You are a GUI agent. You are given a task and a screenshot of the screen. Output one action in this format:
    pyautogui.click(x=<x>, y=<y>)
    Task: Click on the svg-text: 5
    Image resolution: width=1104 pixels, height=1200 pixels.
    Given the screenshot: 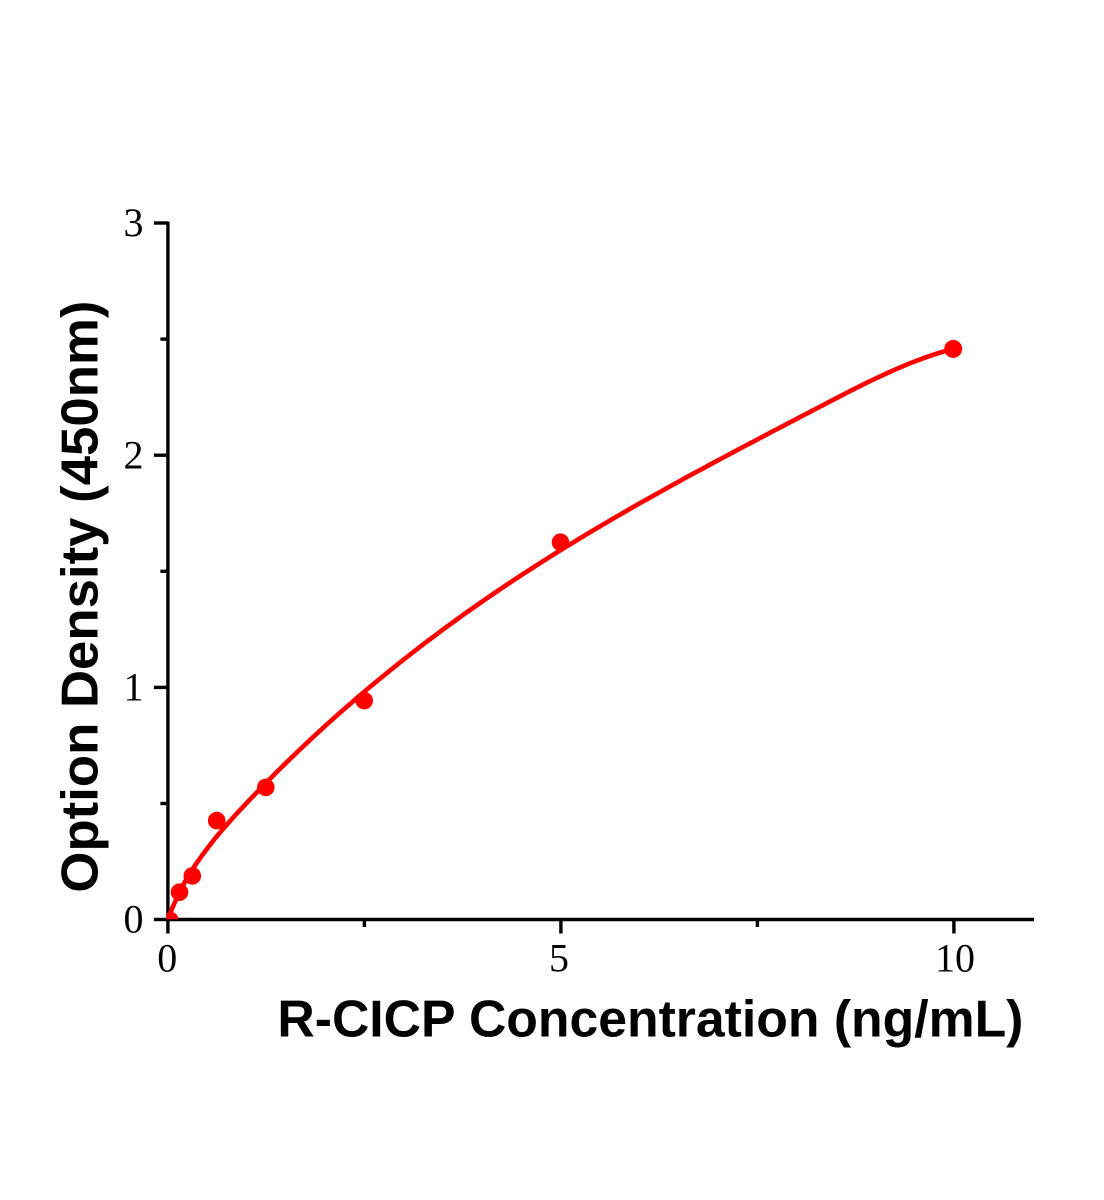 What is the action you would take?
    pyautogui.click(x=559, y=958)
    